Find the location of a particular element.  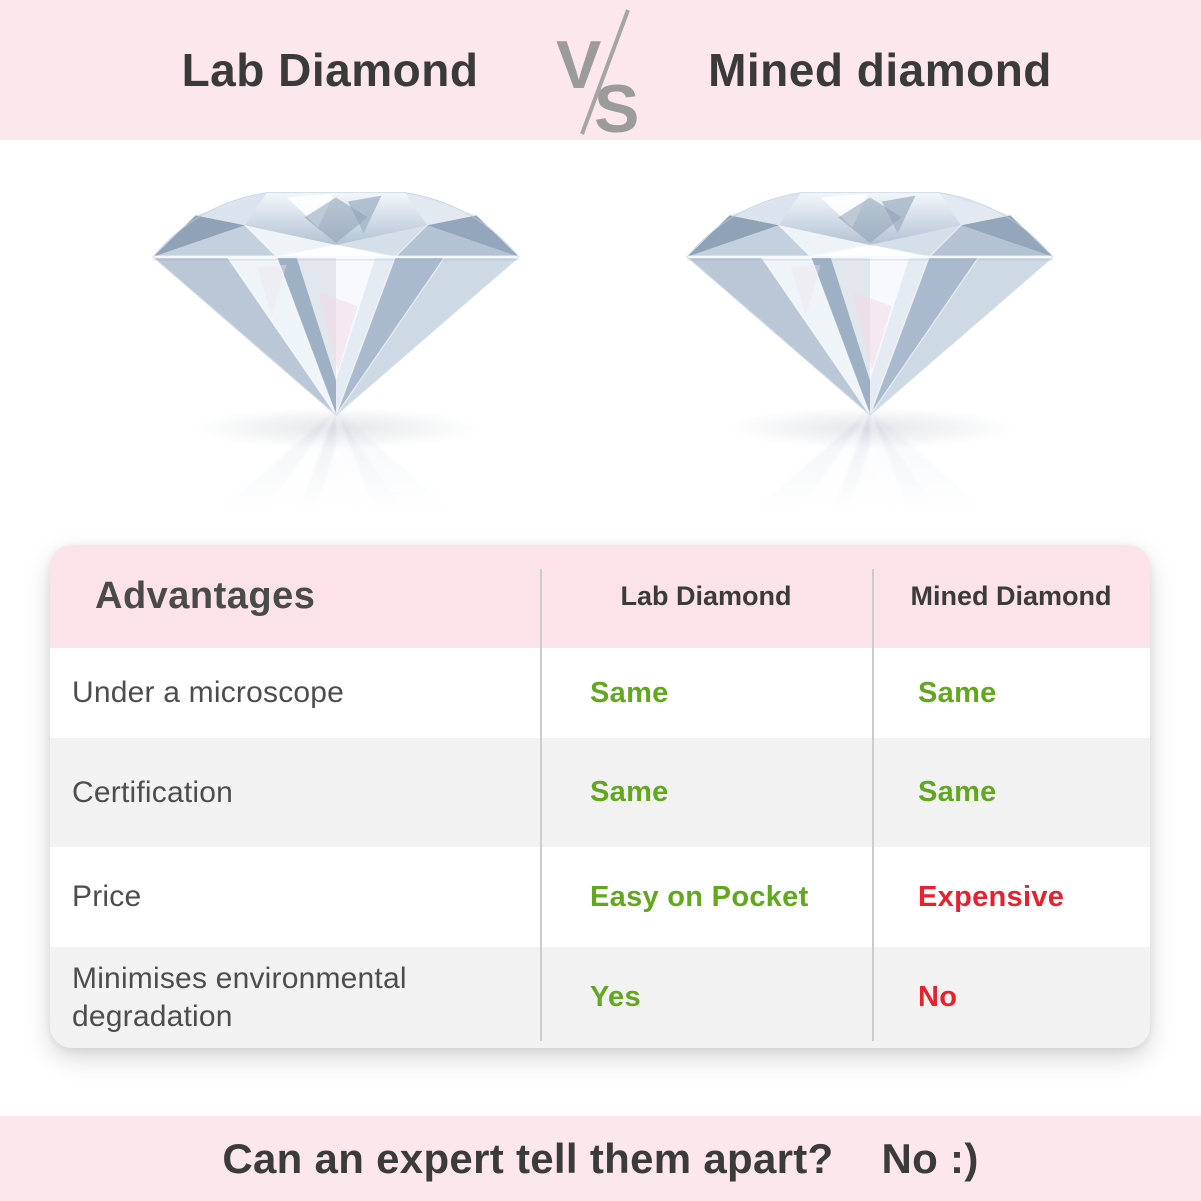

vs-letter-v: V is located at coordinates (578, 65).